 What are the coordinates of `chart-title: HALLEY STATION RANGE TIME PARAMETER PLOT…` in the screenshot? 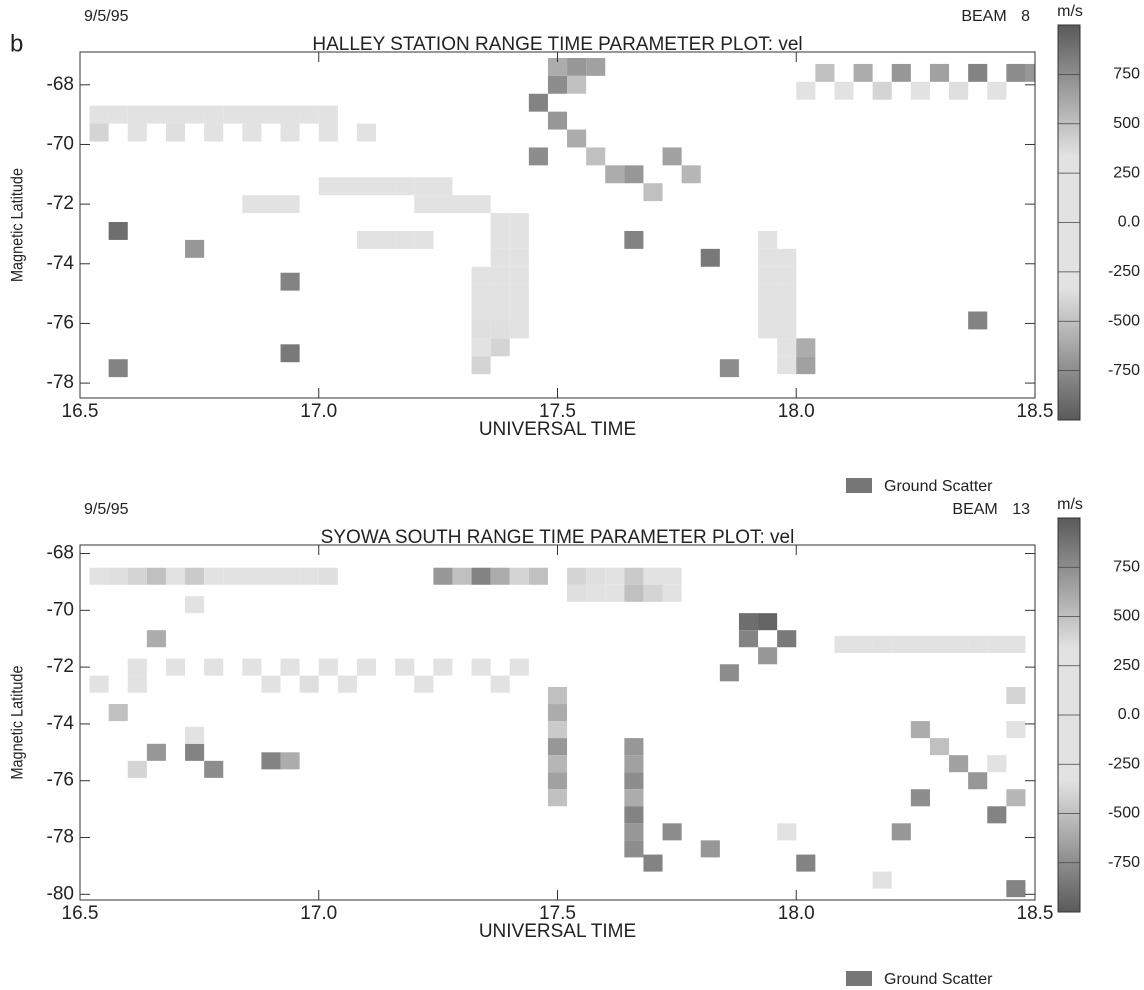 It's located at (557, 44).